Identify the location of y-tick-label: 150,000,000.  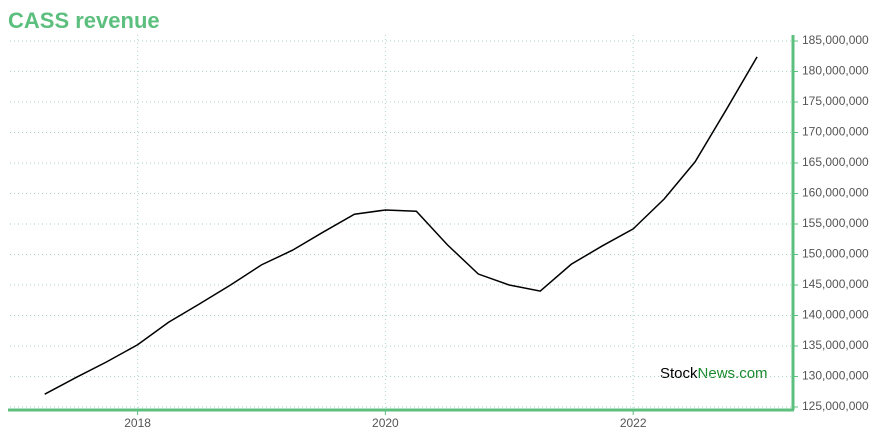
(835, 254).